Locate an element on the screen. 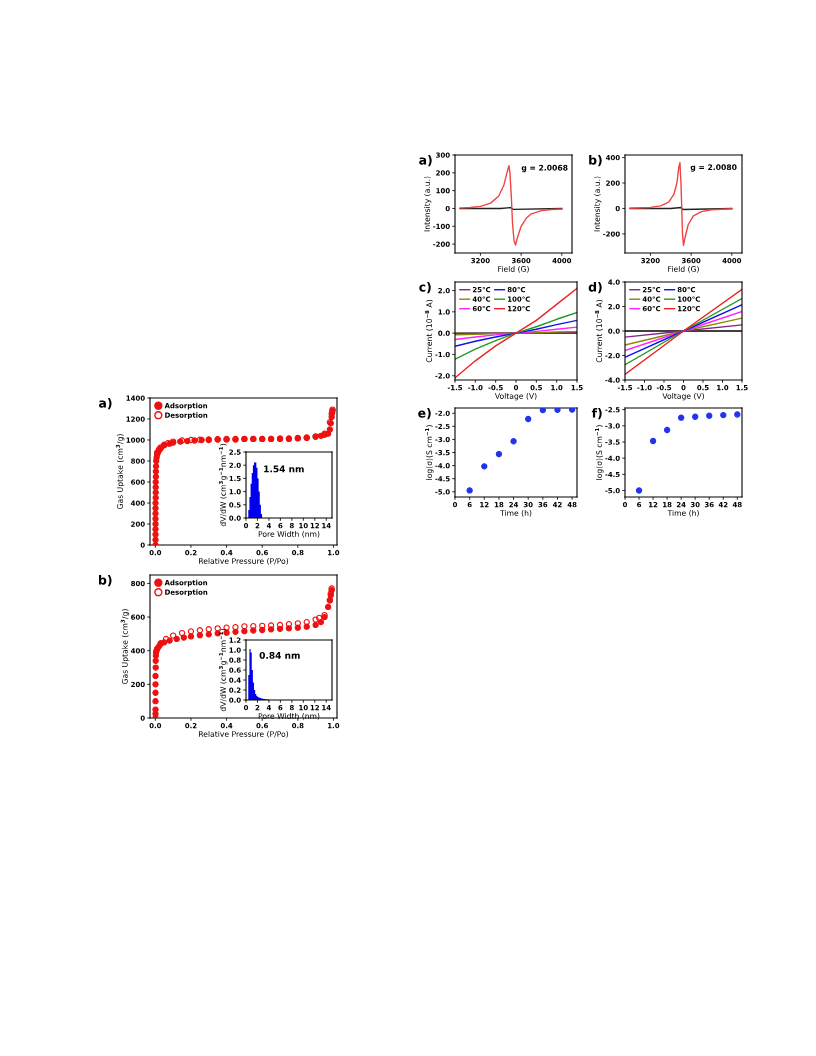 This screenshot has width=816, height=1056. chart-title: d) is located at coordinates (595, 288).